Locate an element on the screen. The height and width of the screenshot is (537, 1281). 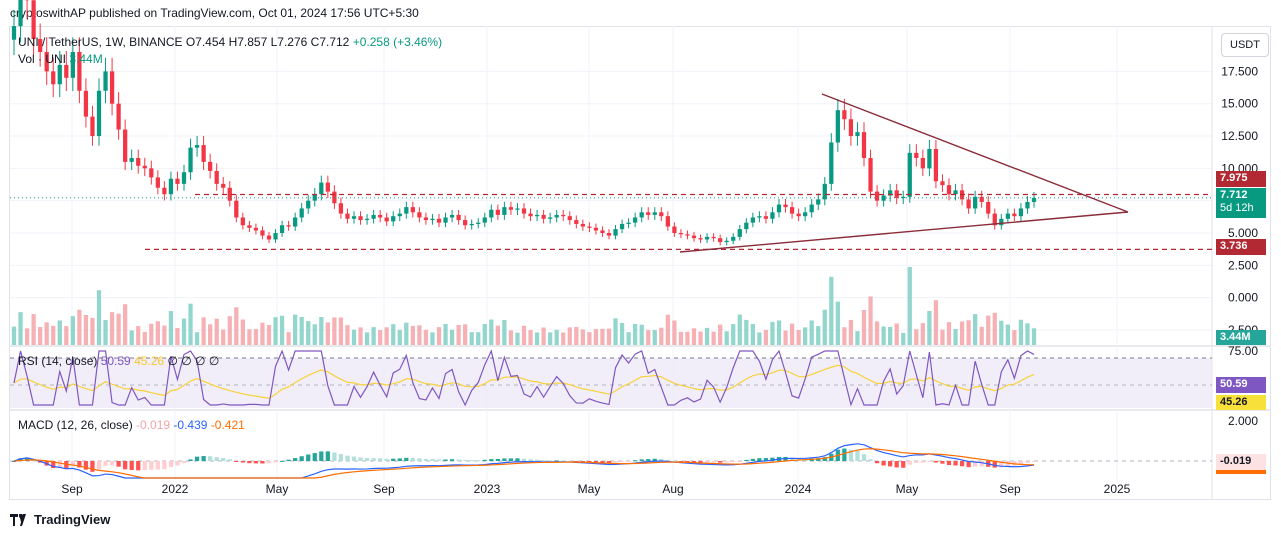
time-tick-label: 2023 is located at coordinates (487, 489).